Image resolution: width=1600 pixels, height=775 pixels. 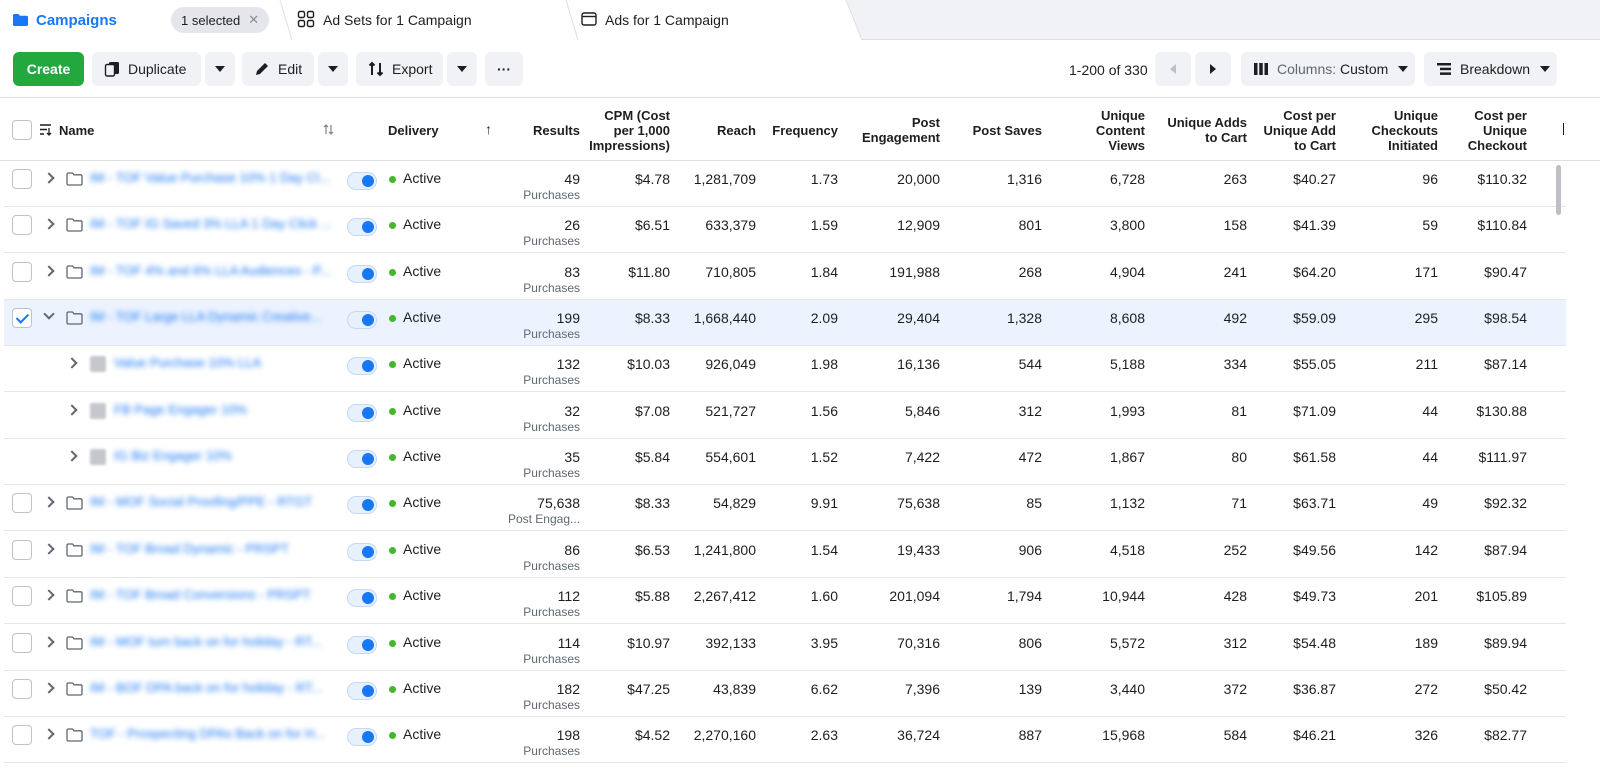 I want to click on post-saves-cell: 906, so click(x=1030, y=549).